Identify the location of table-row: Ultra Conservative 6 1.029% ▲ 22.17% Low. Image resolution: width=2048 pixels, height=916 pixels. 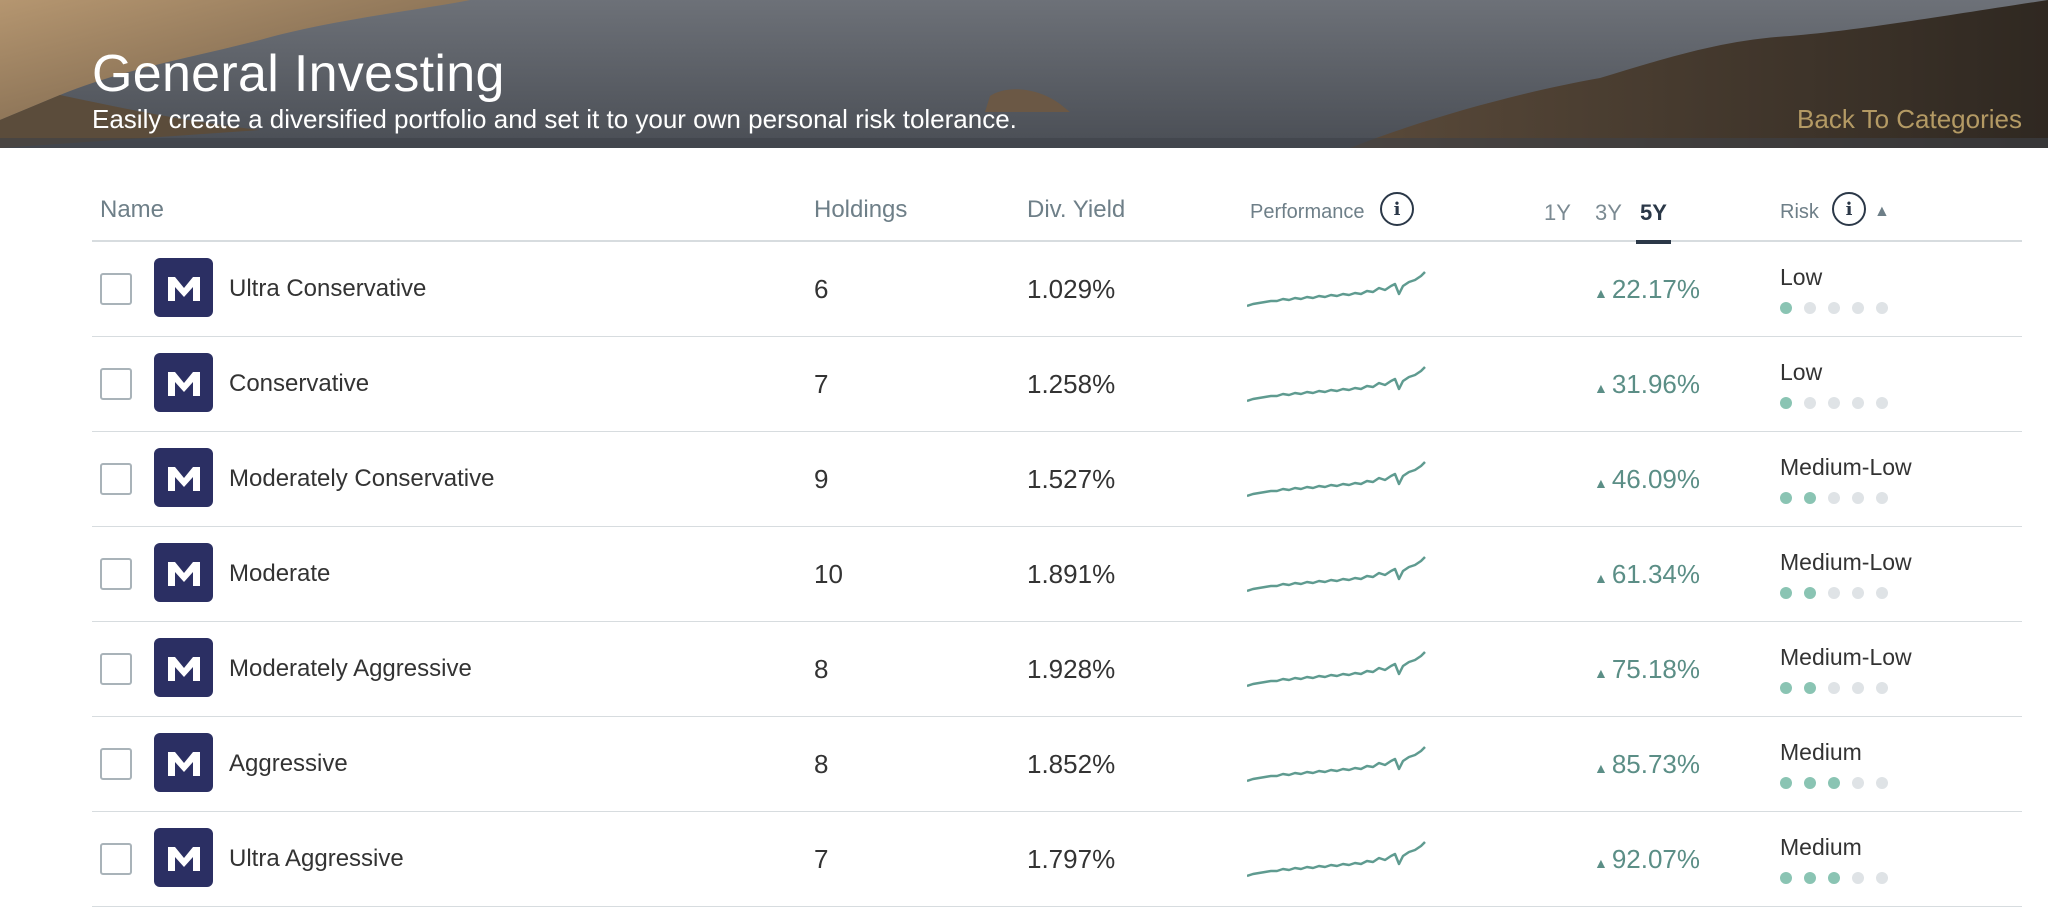
(1057, 289).